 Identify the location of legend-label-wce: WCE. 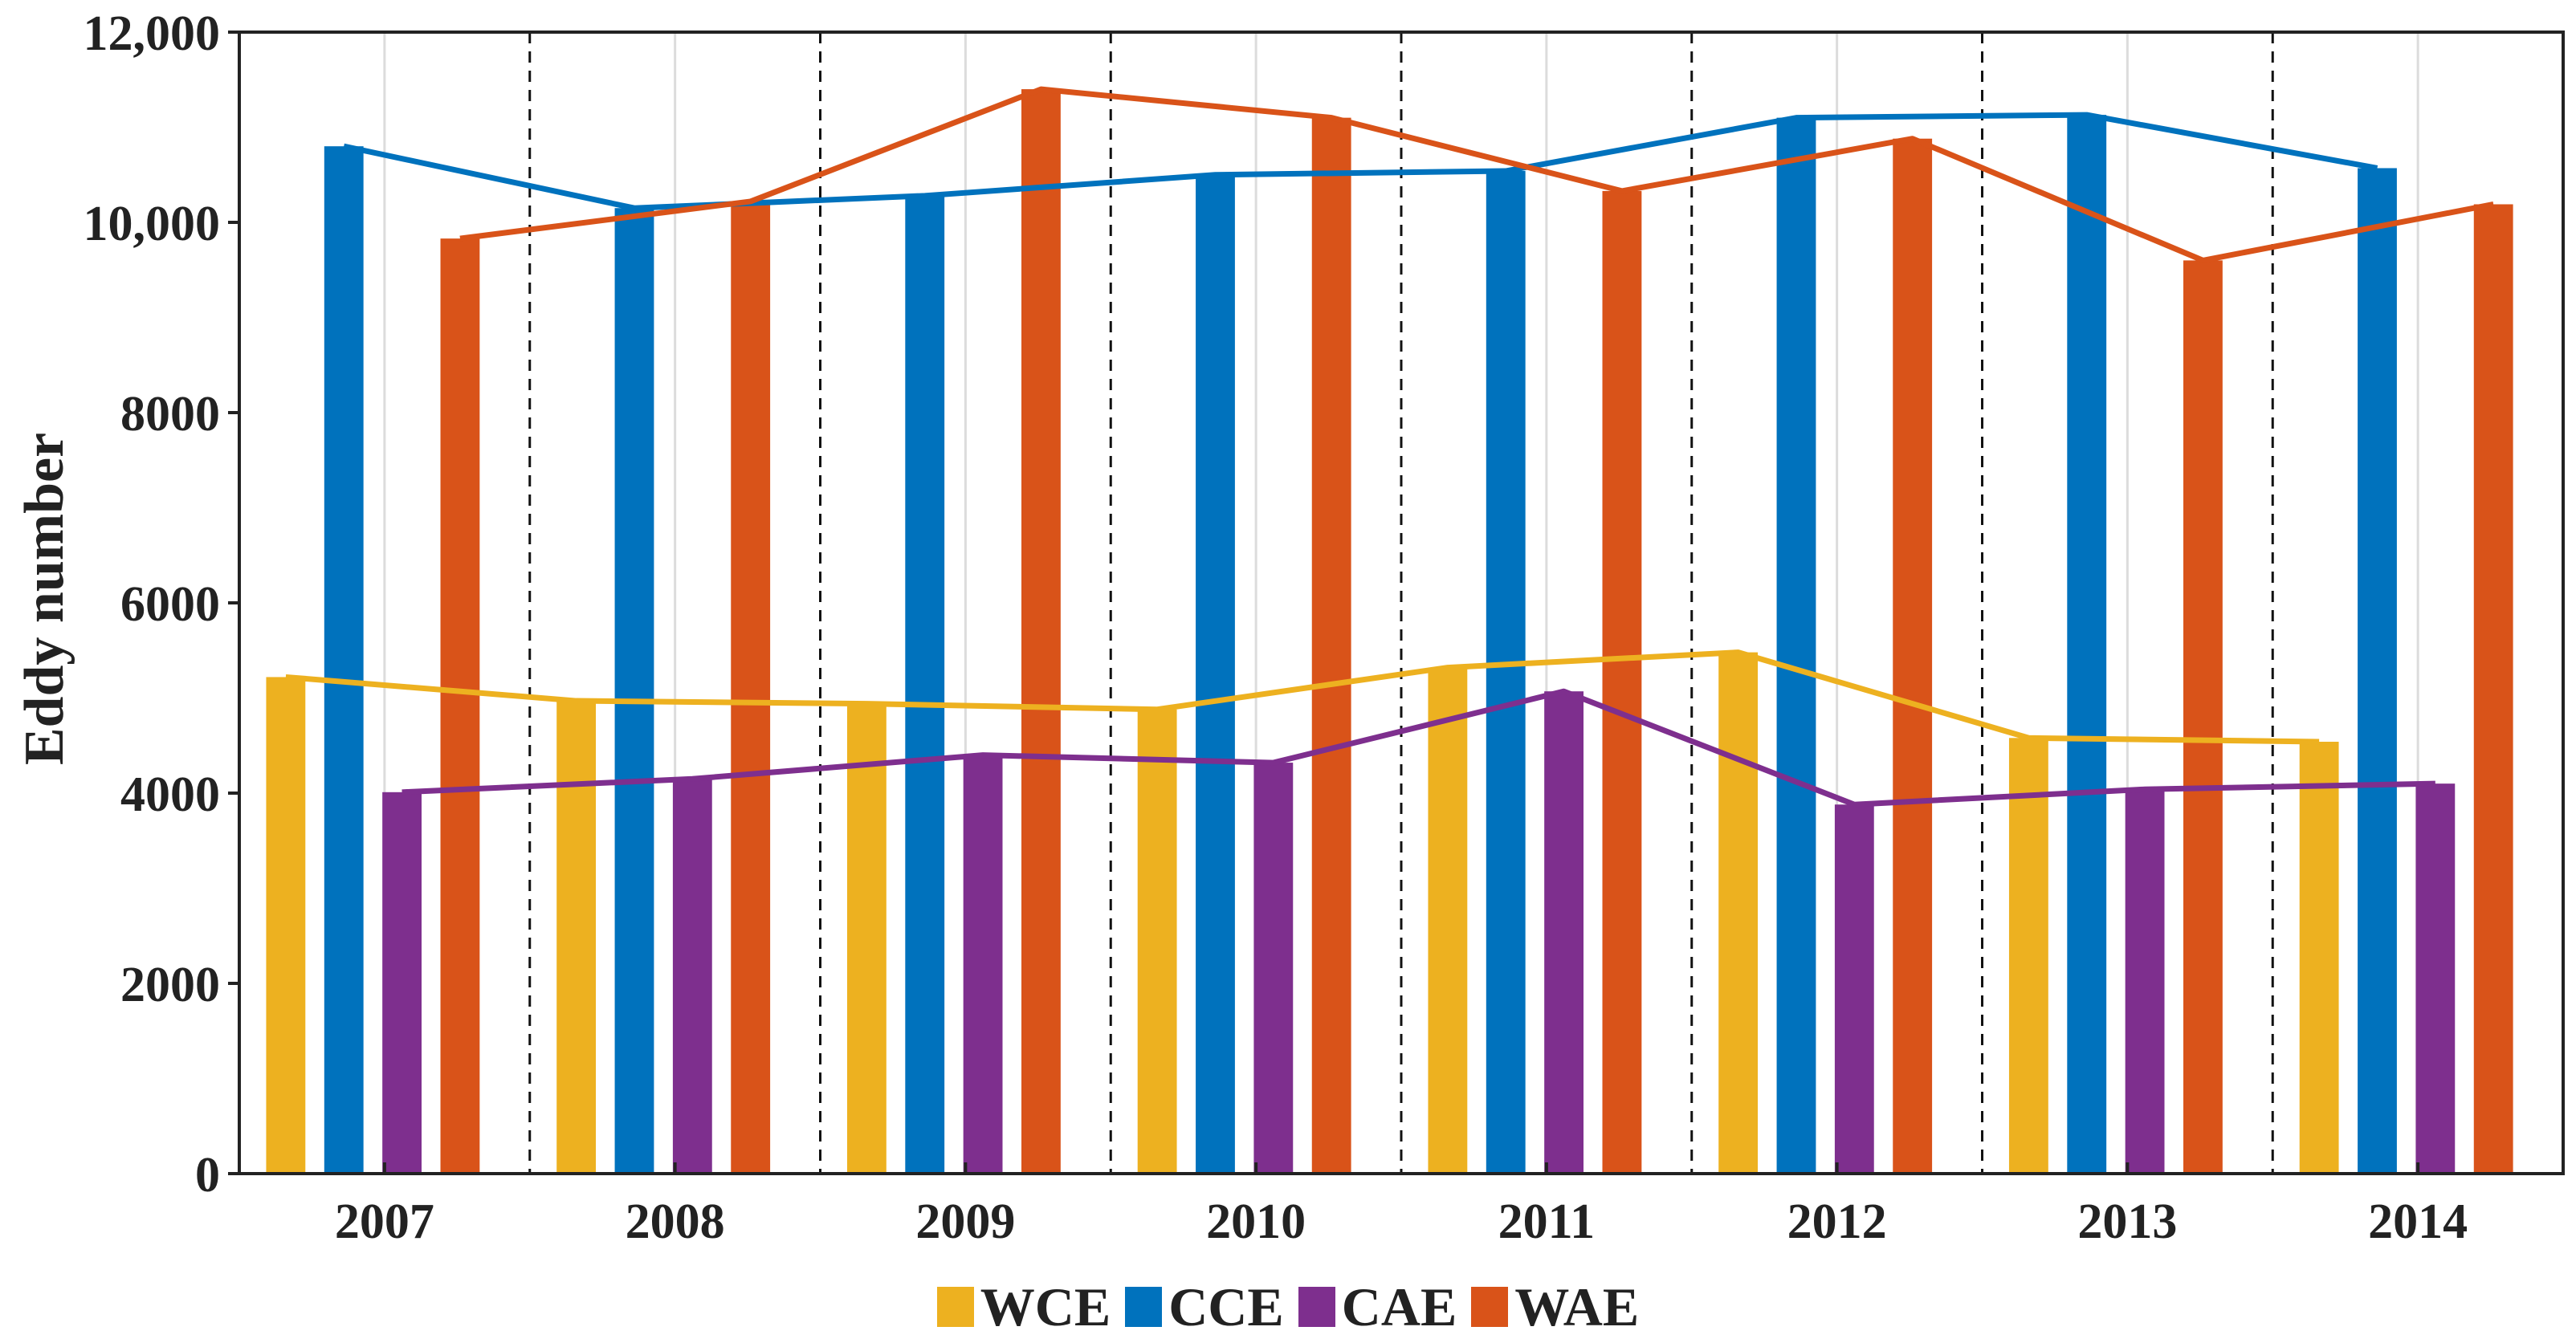
(1045, 1306).